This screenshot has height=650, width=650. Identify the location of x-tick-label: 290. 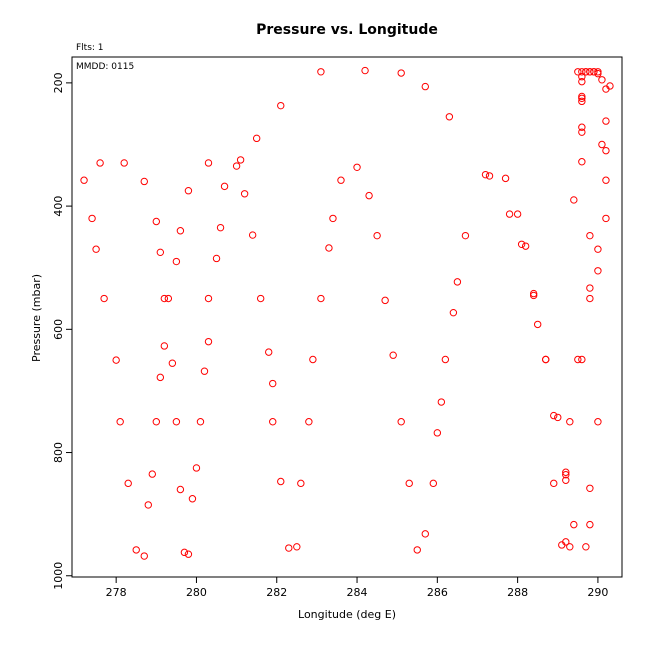
(597, 592).